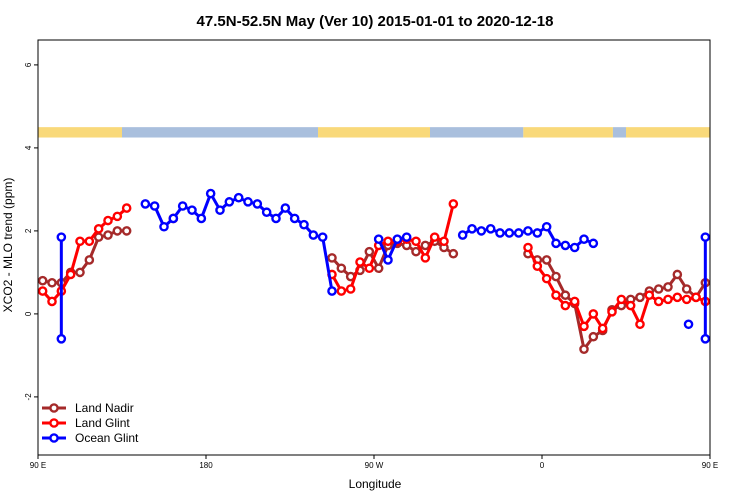  Describe the element at coordinates (28, 313) in the screenshot. I see `y-tick-label: 0` at that location.